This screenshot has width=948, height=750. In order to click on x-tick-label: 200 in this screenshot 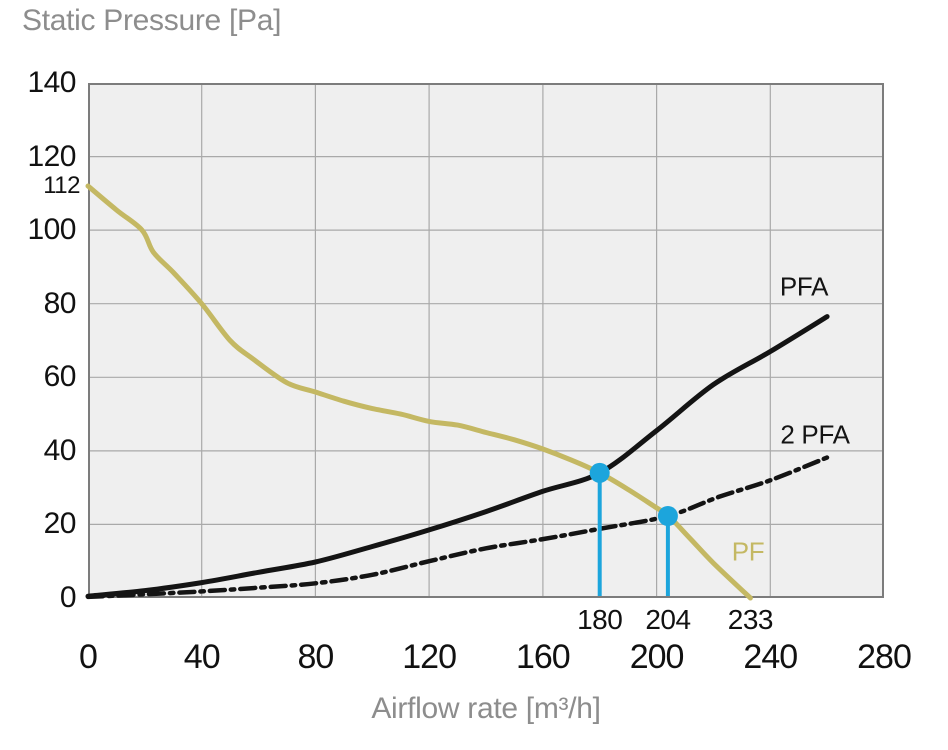, I will do `click(657, 657)`.